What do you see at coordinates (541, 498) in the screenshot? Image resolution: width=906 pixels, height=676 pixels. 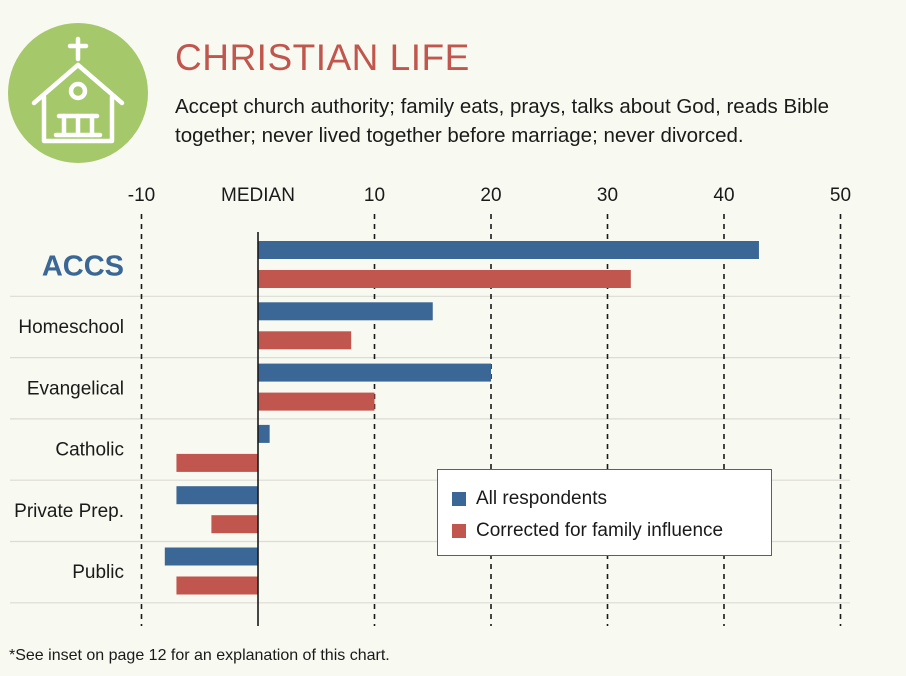 I see `legend-label-all: All respondents` at bounding box center [541, 498].